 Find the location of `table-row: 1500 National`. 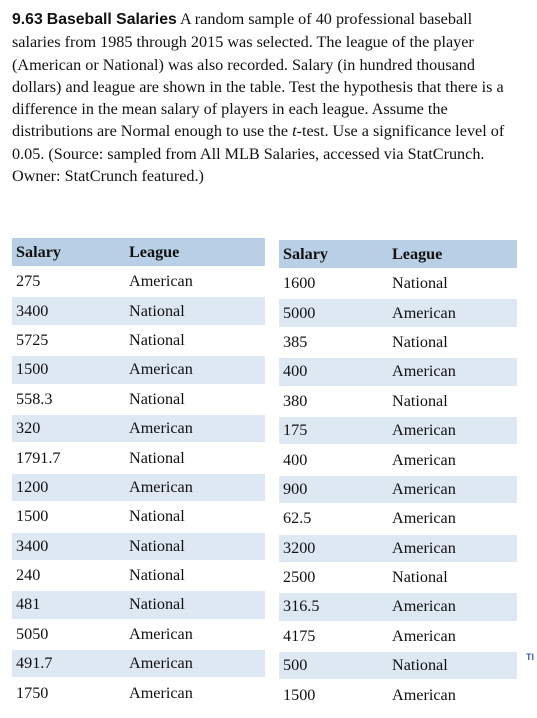

table-row: 1500 National is located at coordinates (138, 518).